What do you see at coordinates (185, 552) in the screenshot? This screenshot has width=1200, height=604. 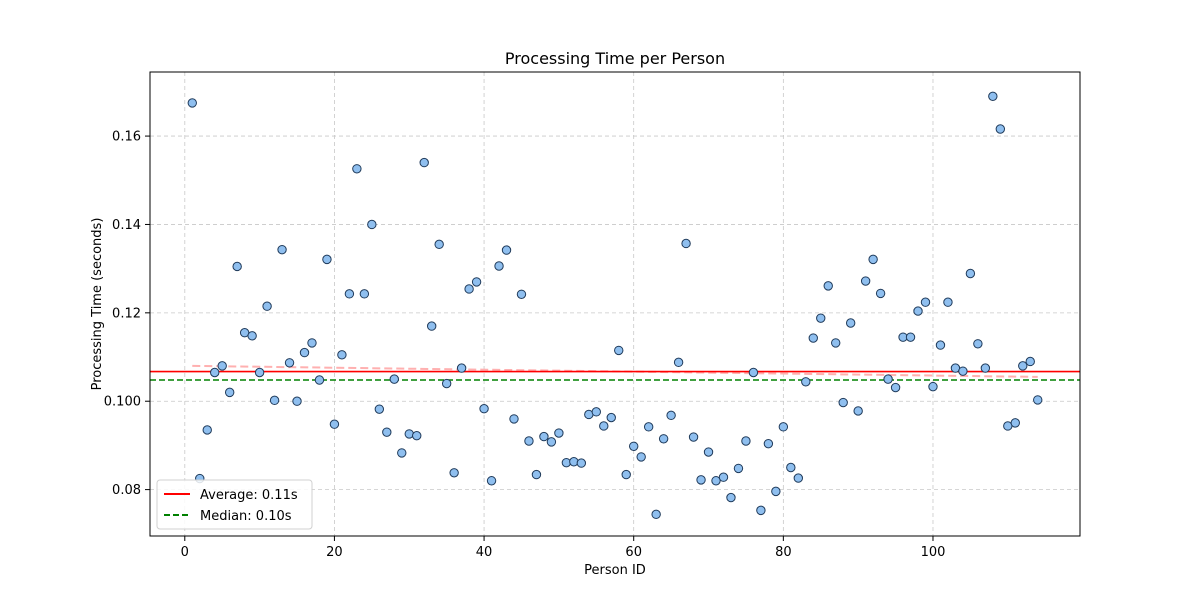 I see `x-tick-label: 0` at bounding box center [185, 552].